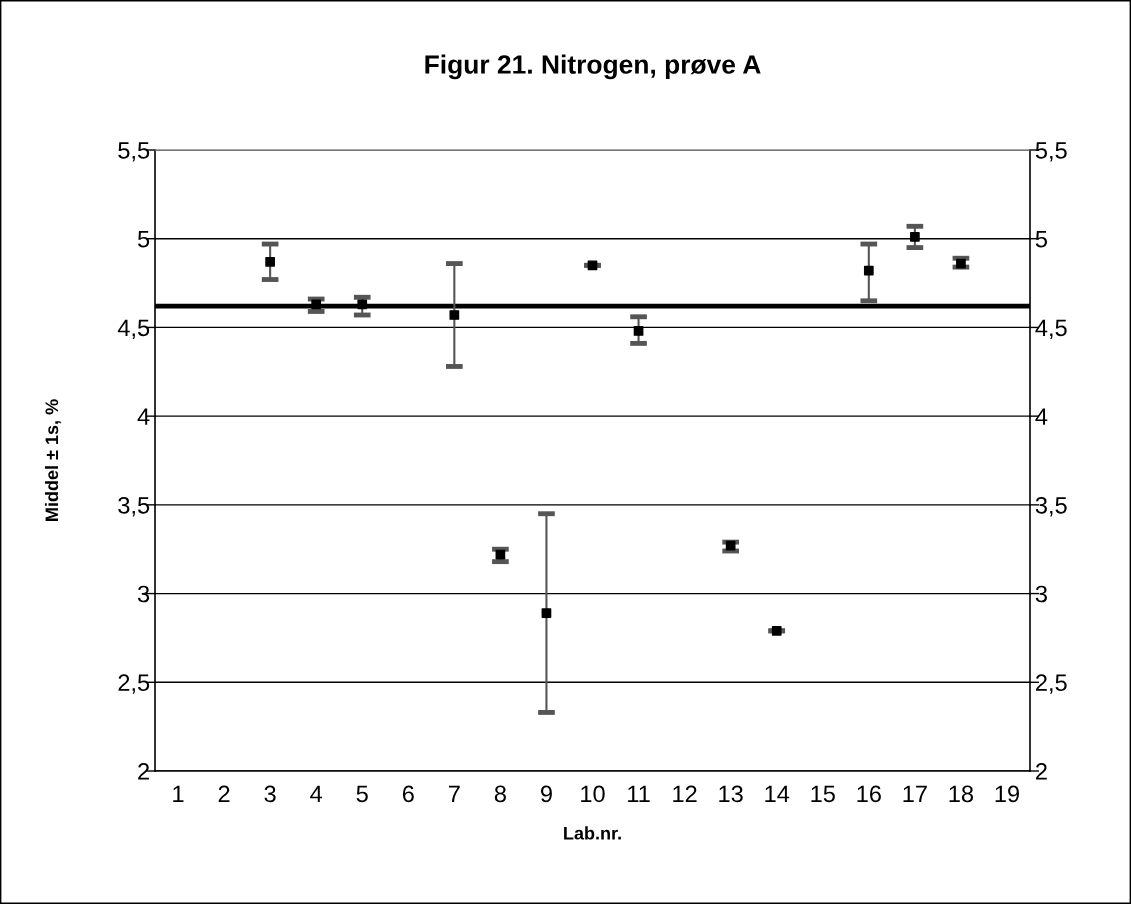 The image size is (1131, 904). What do you see at coordinates (224, 793) in the screenshot?
I see `x-tick-label: 2` at bounding box center [224, 793].